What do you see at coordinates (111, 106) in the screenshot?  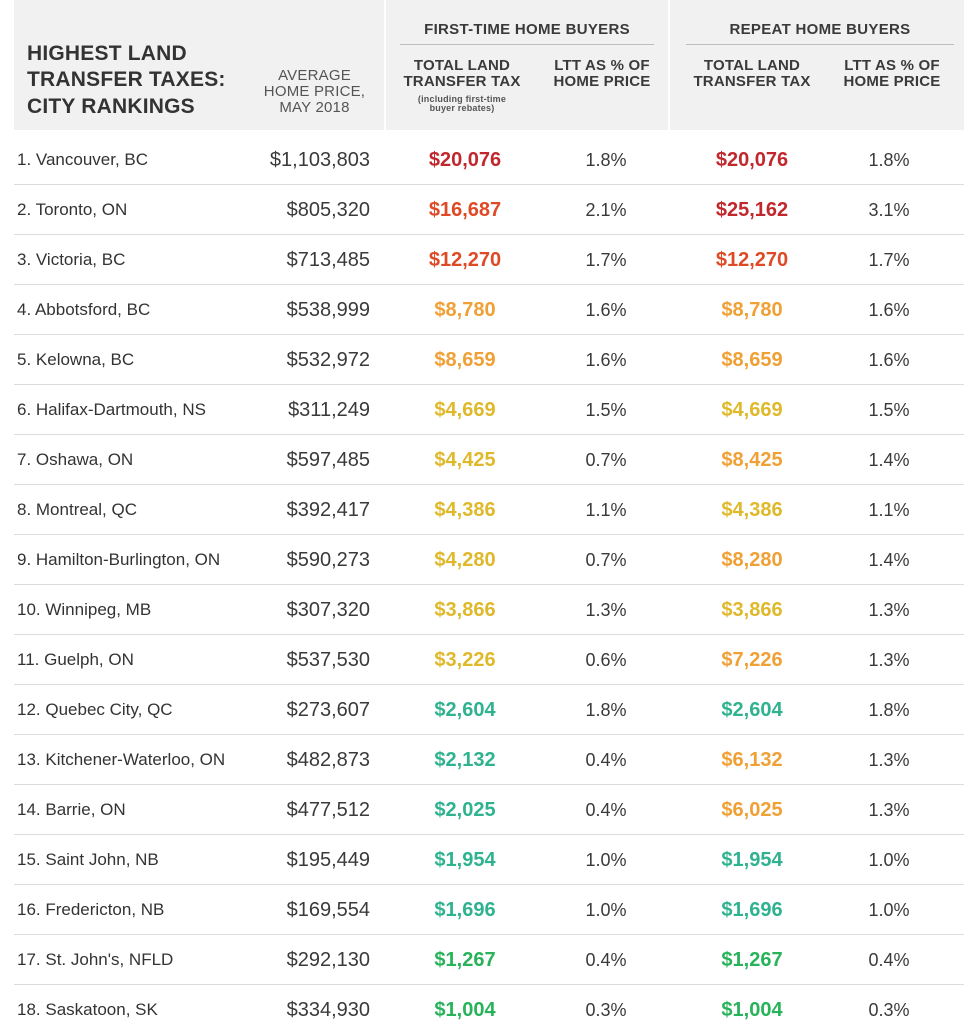 I see `table-title-line: CITY RANKINGS` at bounding box center [111, 106].